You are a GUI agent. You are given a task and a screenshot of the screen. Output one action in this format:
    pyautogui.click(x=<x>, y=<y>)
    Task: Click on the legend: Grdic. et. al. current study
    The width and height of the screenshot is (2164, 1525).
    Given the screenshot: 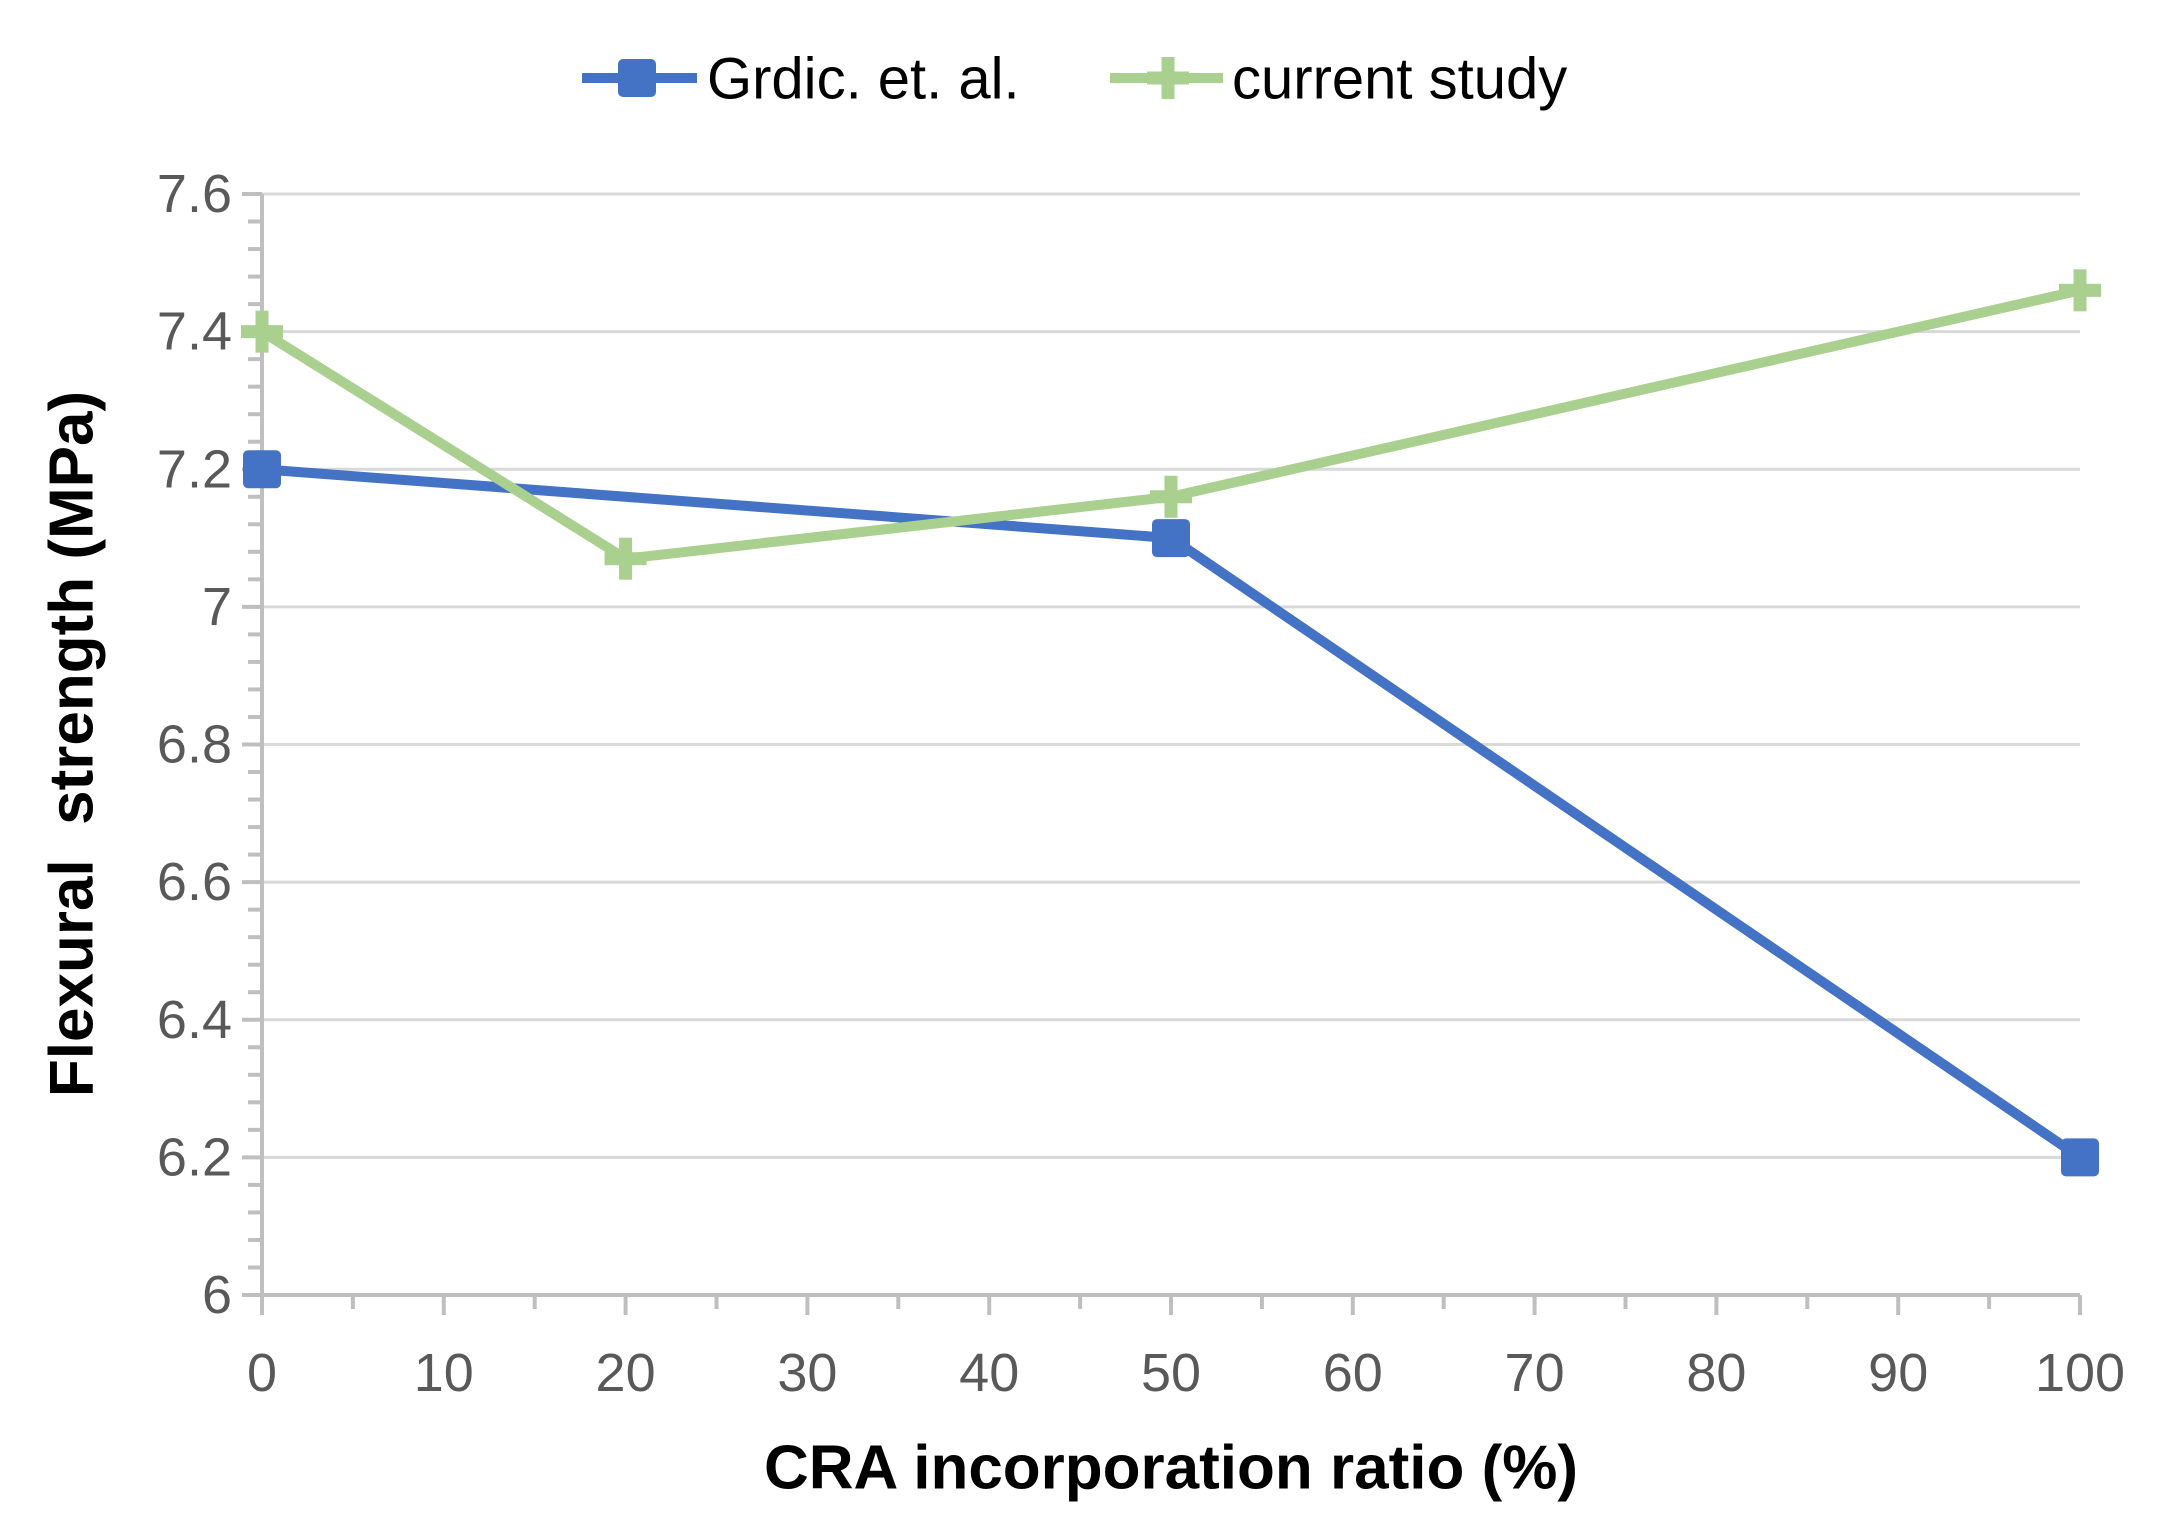 What is the action you would take?
    pyautogui.click(x=1074, y=79)
    